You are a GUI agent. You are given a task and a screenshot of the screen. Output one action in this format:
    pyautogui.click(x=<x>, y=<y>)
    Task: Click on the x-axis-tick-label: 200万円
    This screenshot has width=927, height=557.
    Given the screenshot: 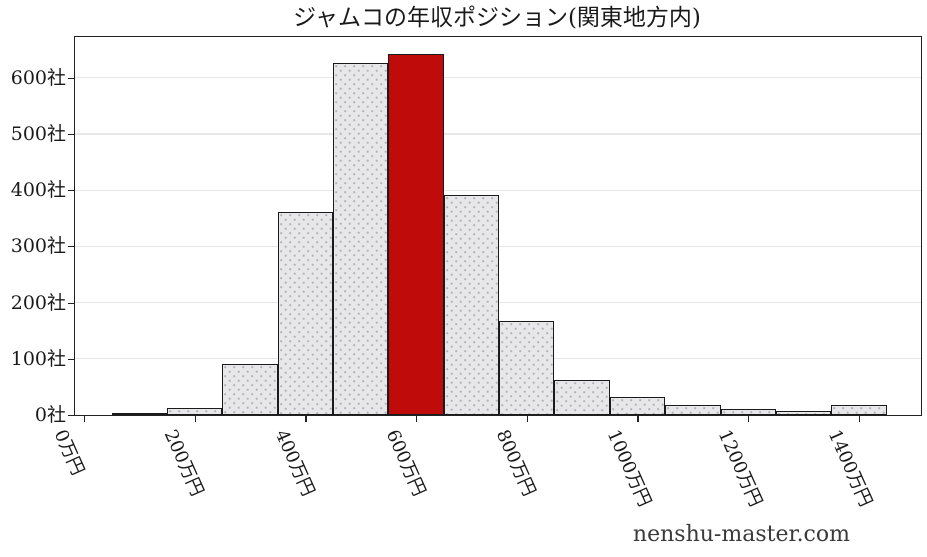 What is the action you would take?
    pyautogui.click(x=183, y=463)
    